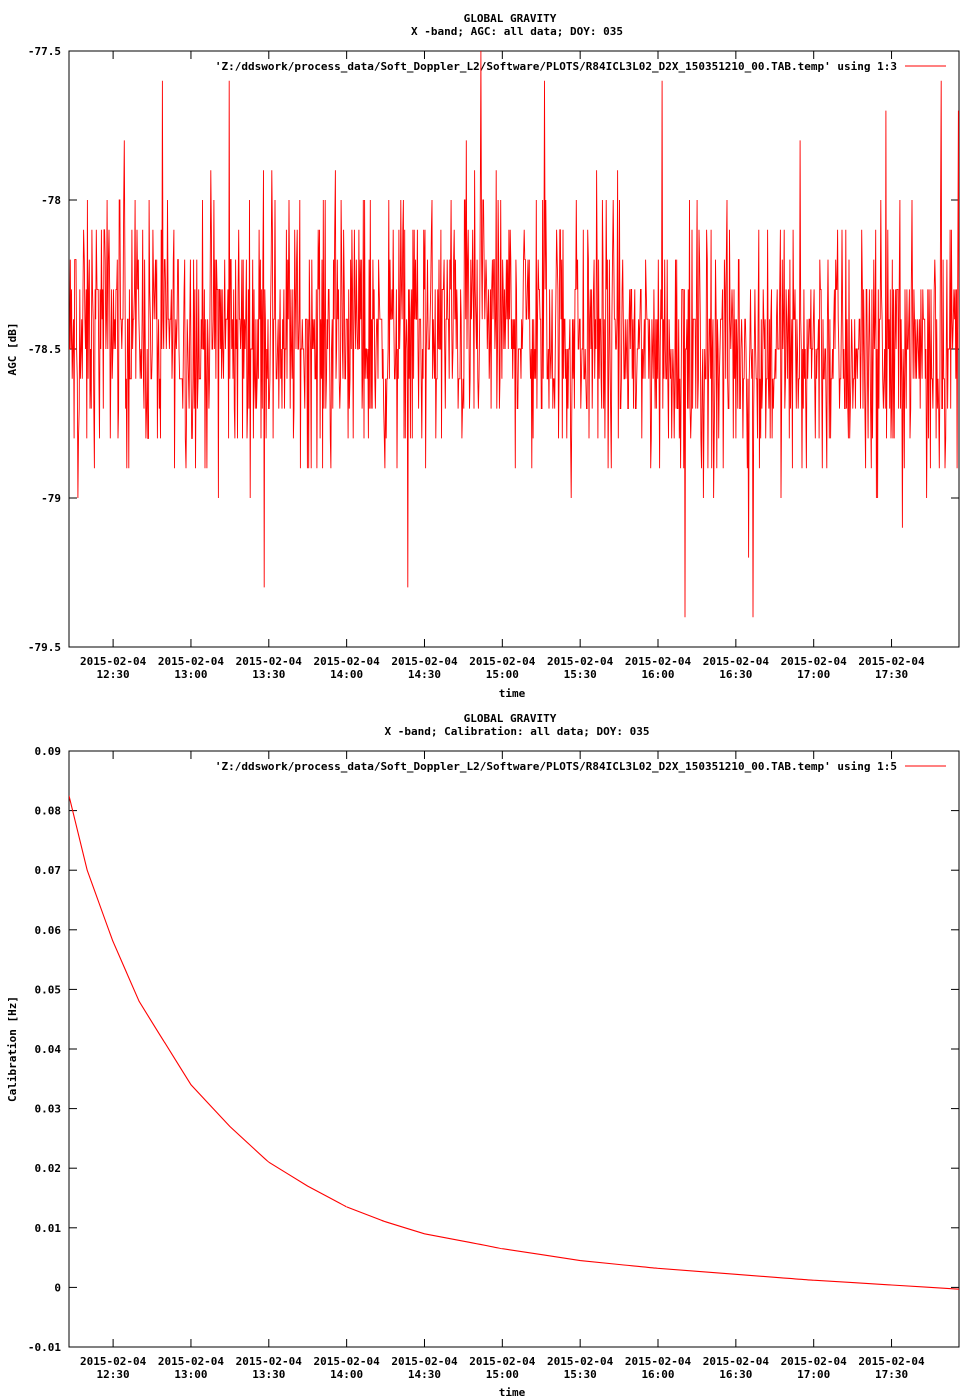  What do you see at coordinates (517, 31) in the screenshot?
I see `chart-subtitle: X -band; AGC: all data; DOY: 035` at bounding box center [517, 31].